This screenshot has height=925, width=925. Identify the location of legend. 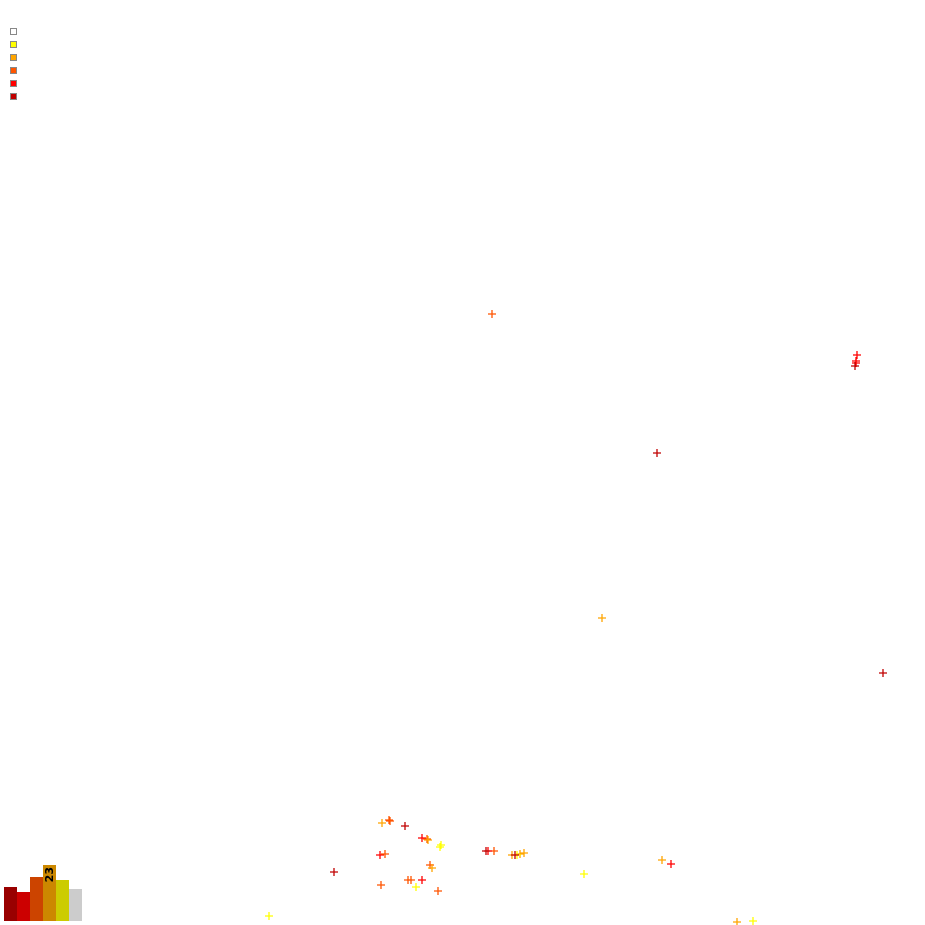
(13, 67).